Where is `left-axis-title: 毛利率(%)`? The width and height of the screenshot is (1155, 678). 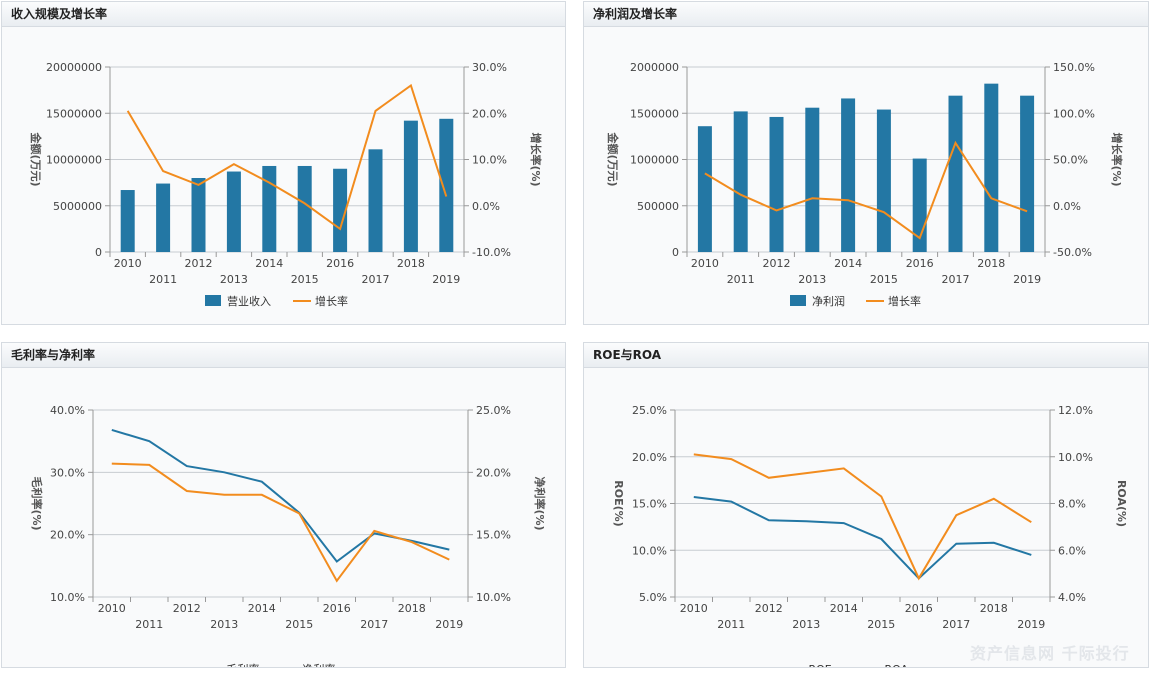
left-axis-title: 毛利率(%) is located at coordinates (37, 503).